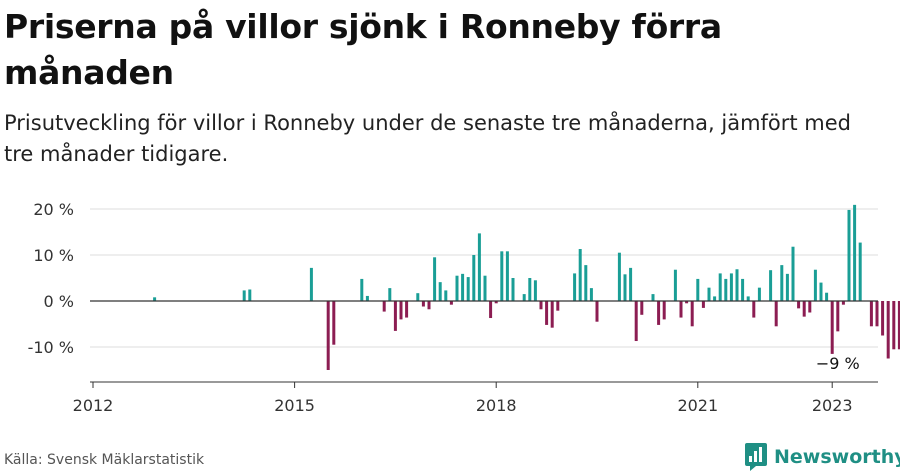 This screenshot has height=474, width=900. Describe the element at coordinates (832, 405) in the screenshot. I see `x-tick-label: 2023` at that location.